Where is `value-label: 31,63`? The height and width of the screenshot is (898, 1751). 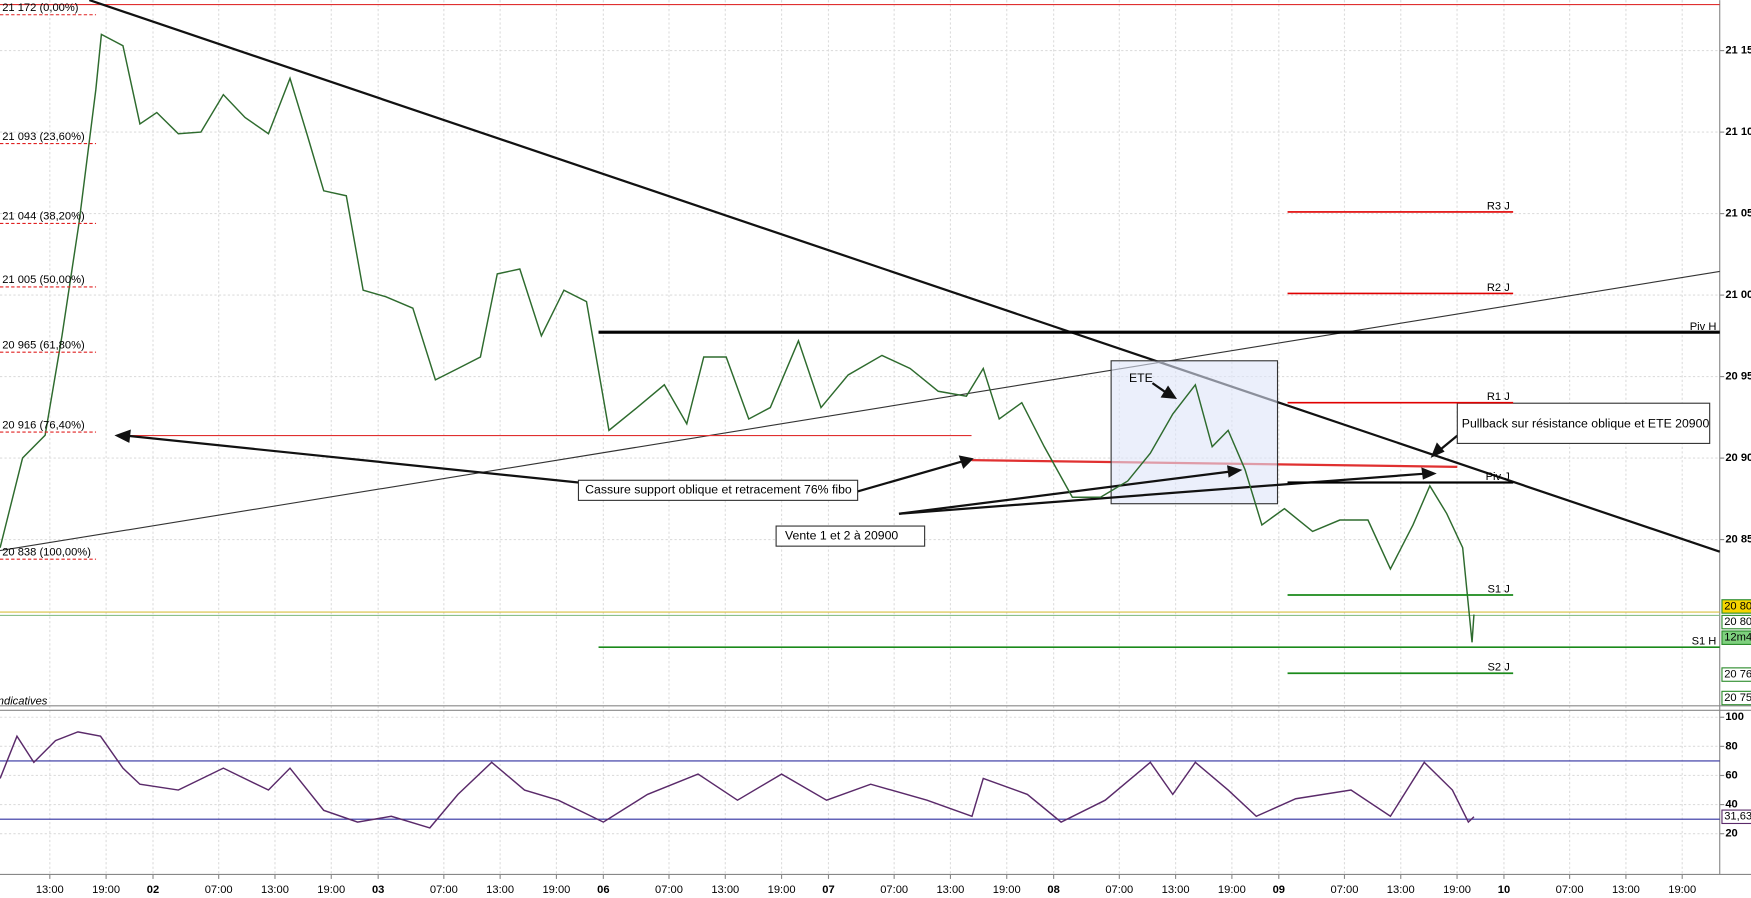
value-label: 31,63 is located at coordinates (1737, 817).